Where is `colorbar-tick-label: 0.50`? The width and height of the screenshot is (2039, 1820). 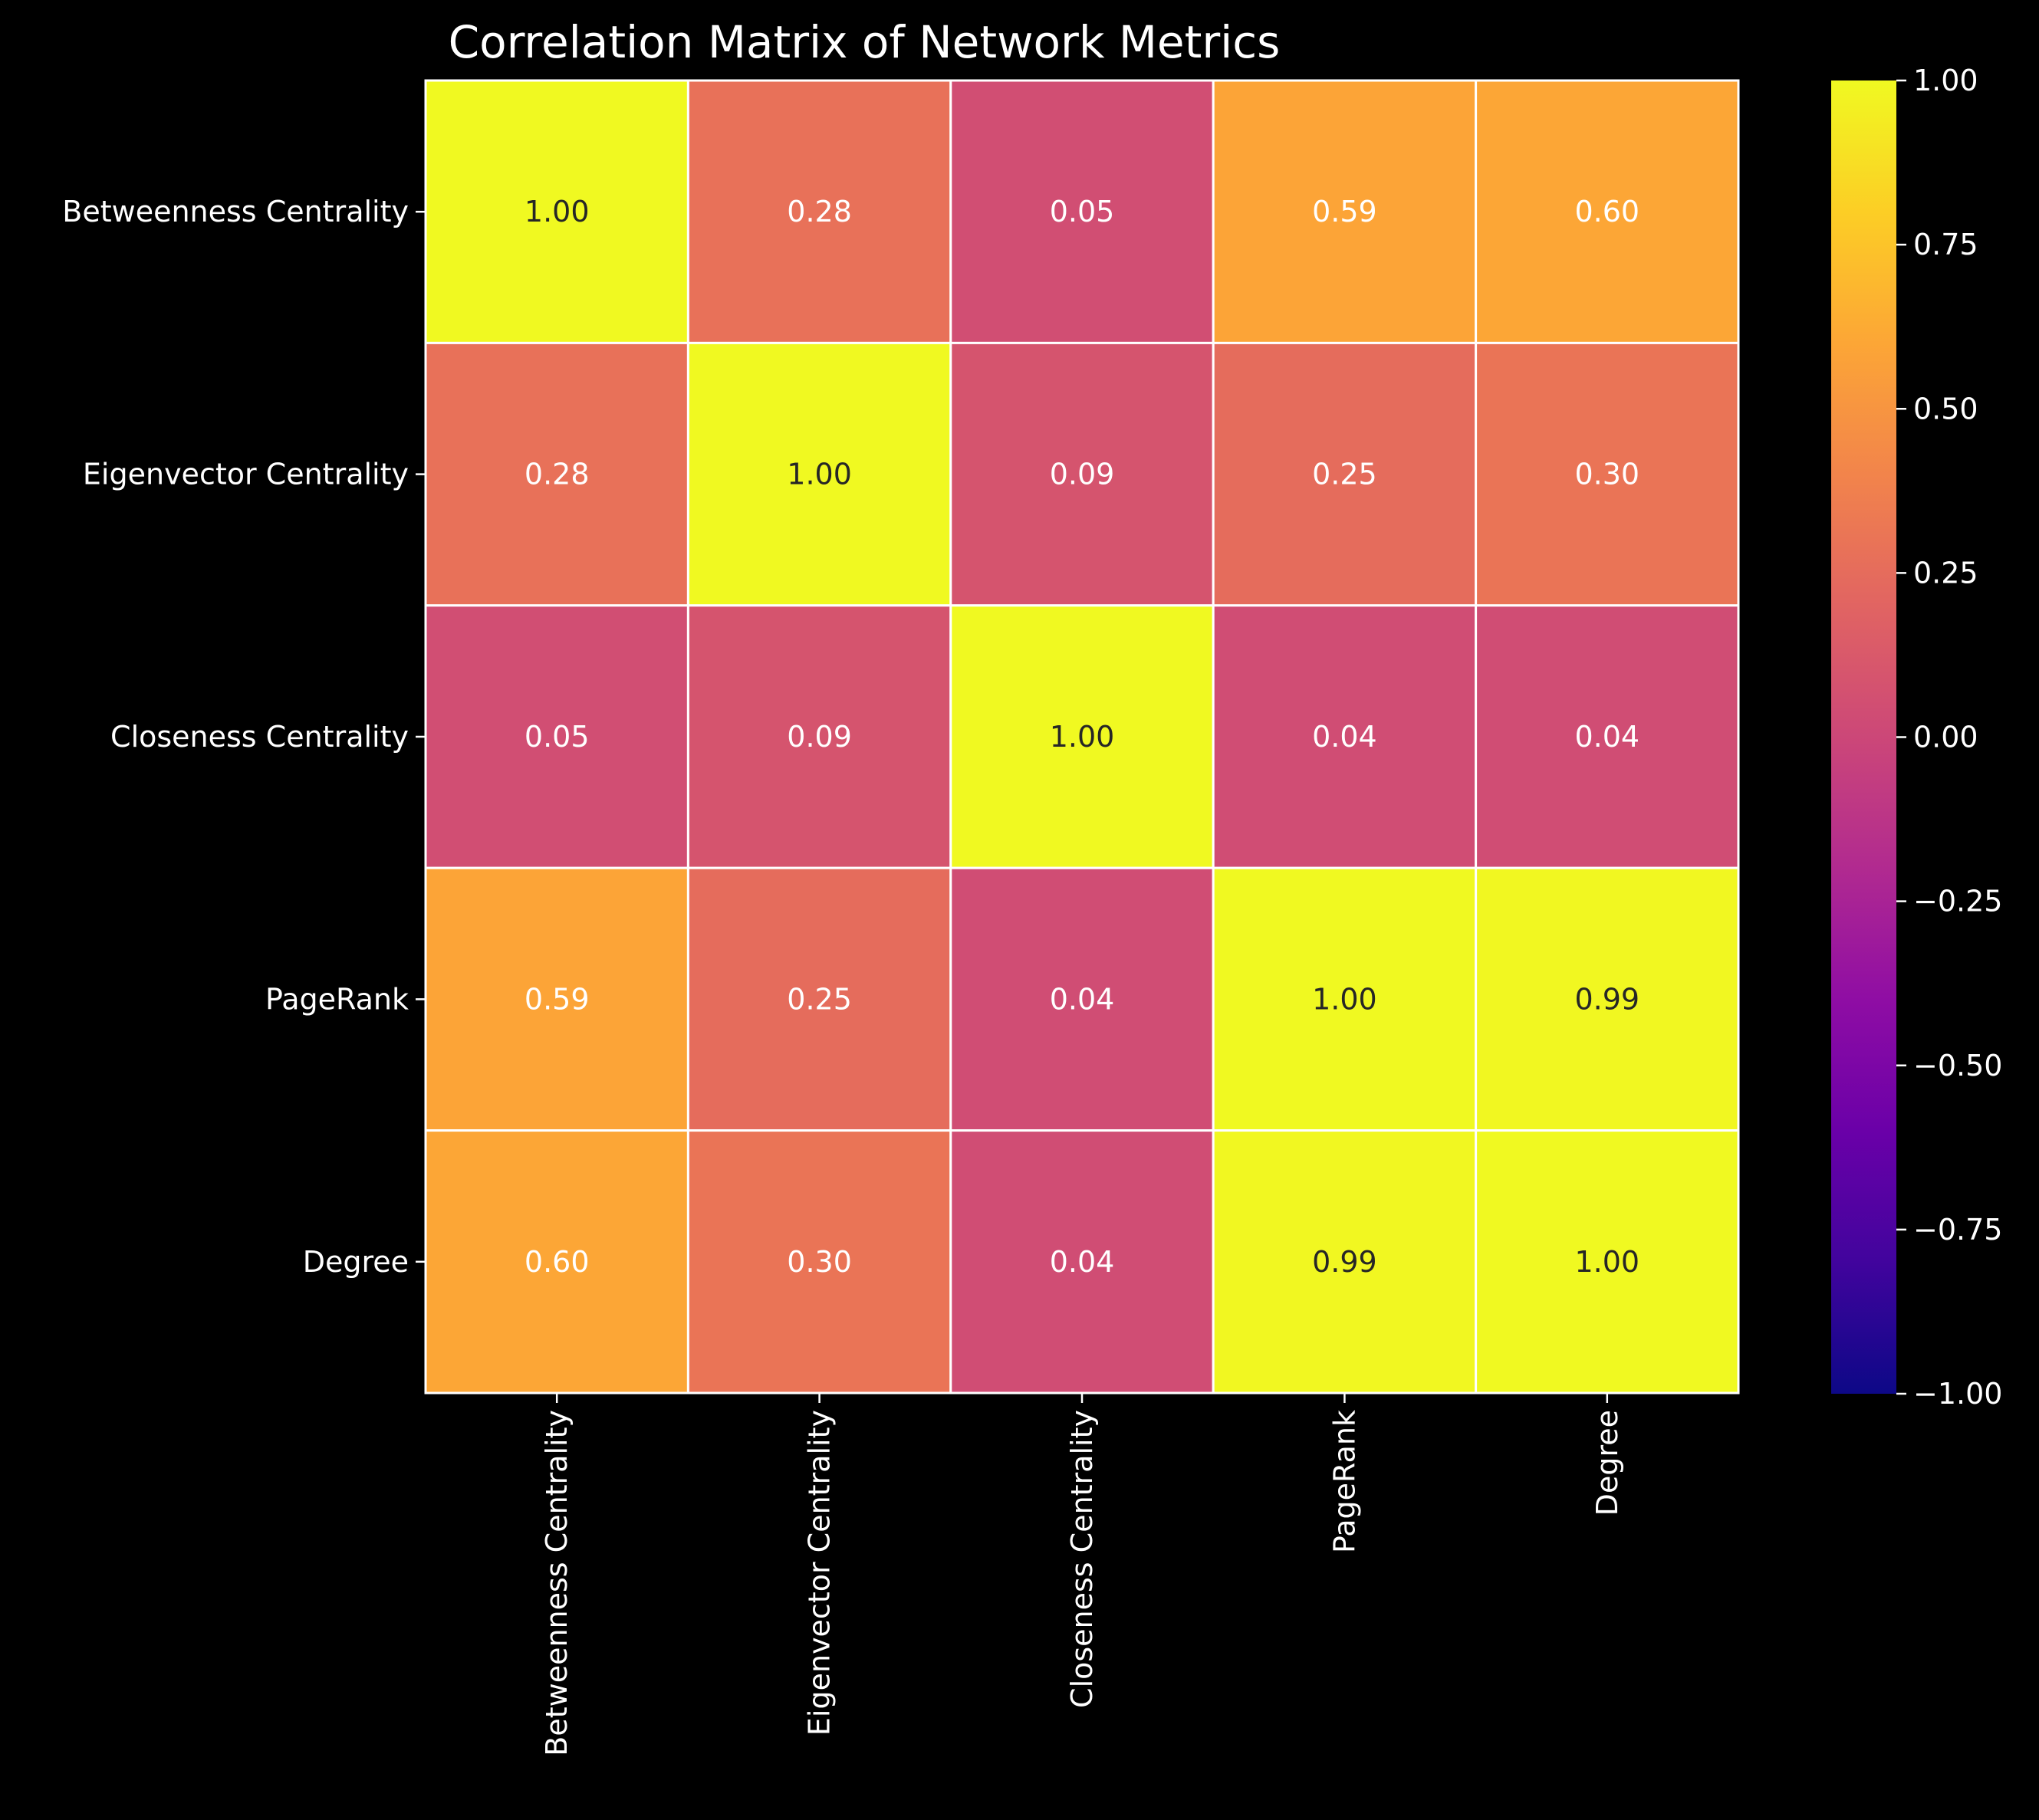
colorbar-tick-label: 0.50 is located at coordinates (1945, 408).